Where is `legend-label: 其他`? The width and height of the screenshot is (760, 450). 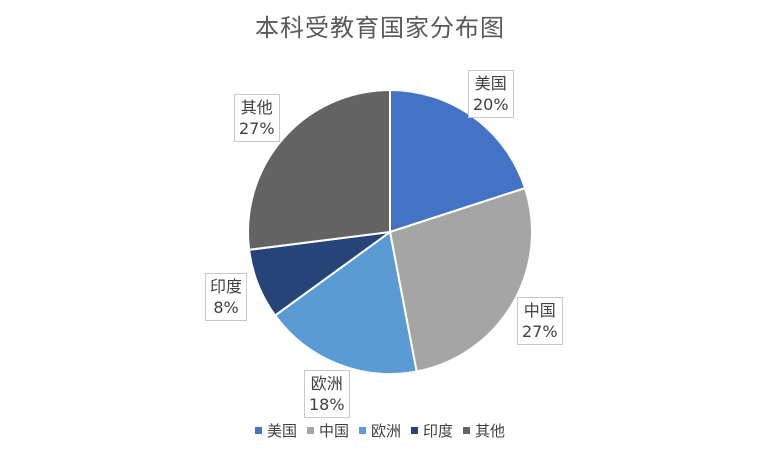
legend-label: 其他 is located at coordinates (490, 431).